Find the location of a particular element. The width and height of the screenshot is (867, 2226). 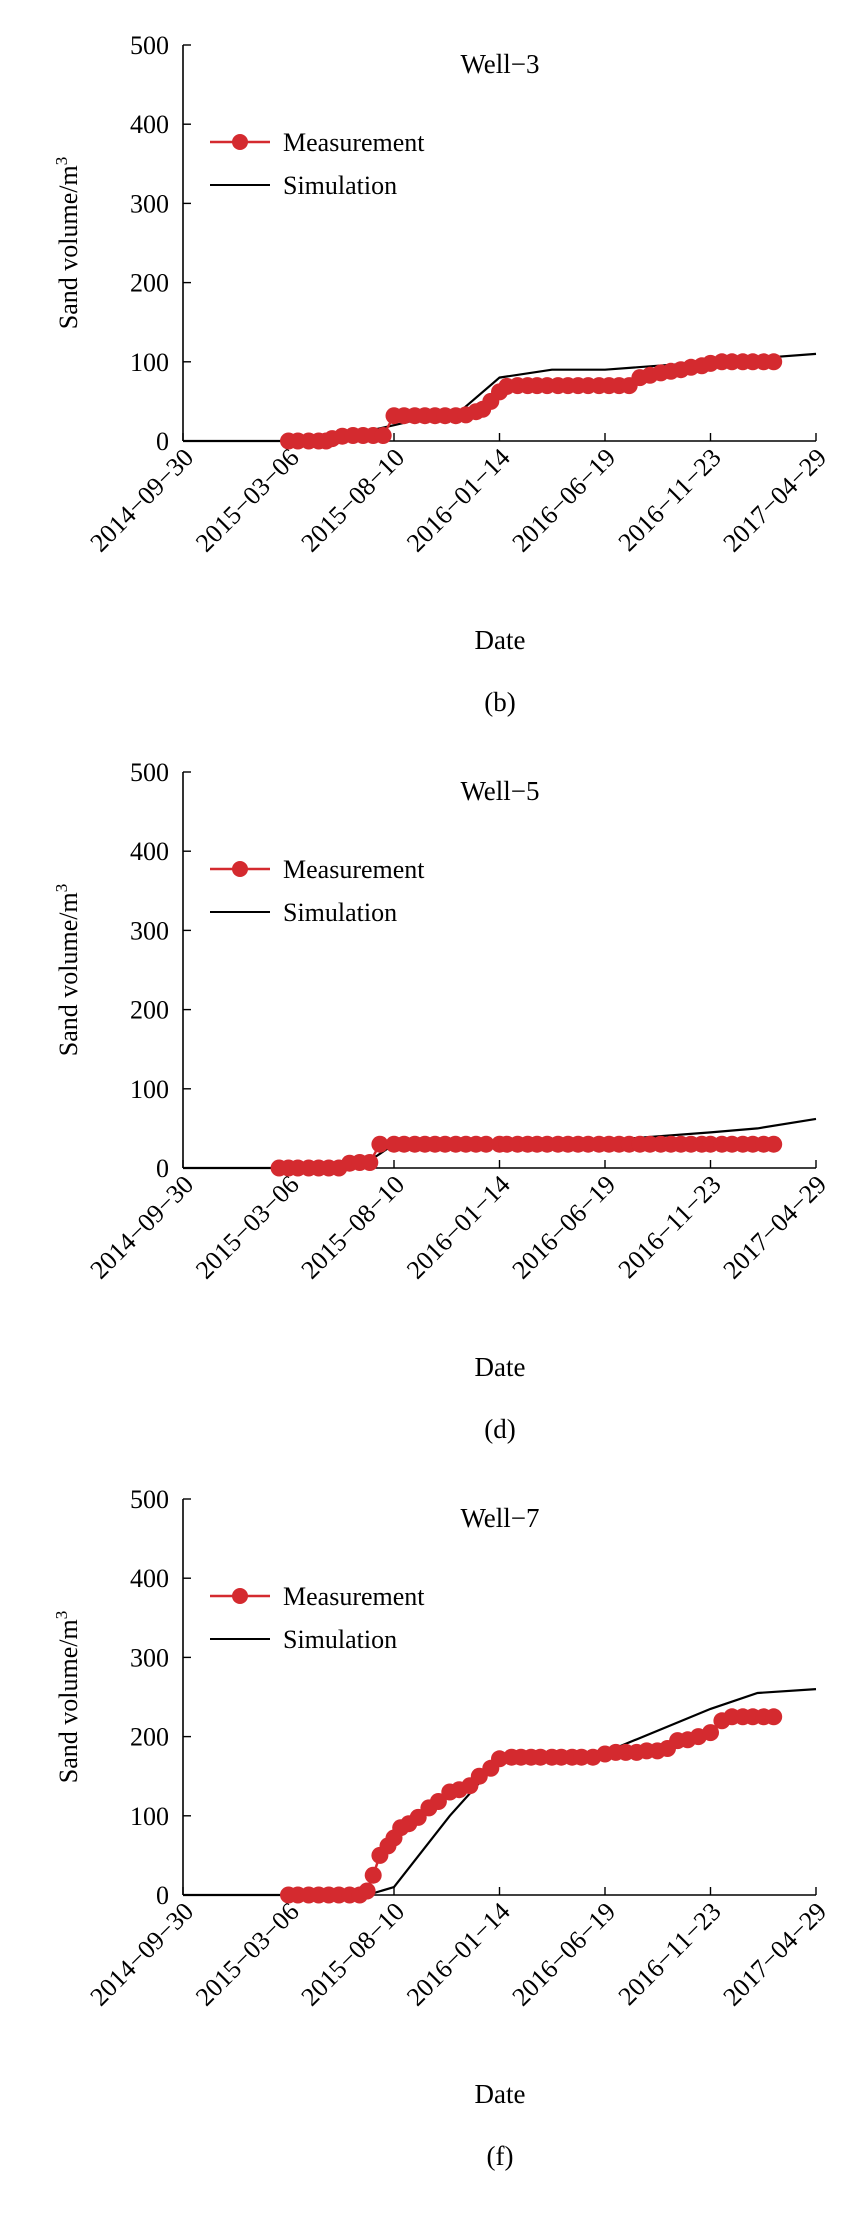

panel-label: (d) is located at coordinates (499, 1429).